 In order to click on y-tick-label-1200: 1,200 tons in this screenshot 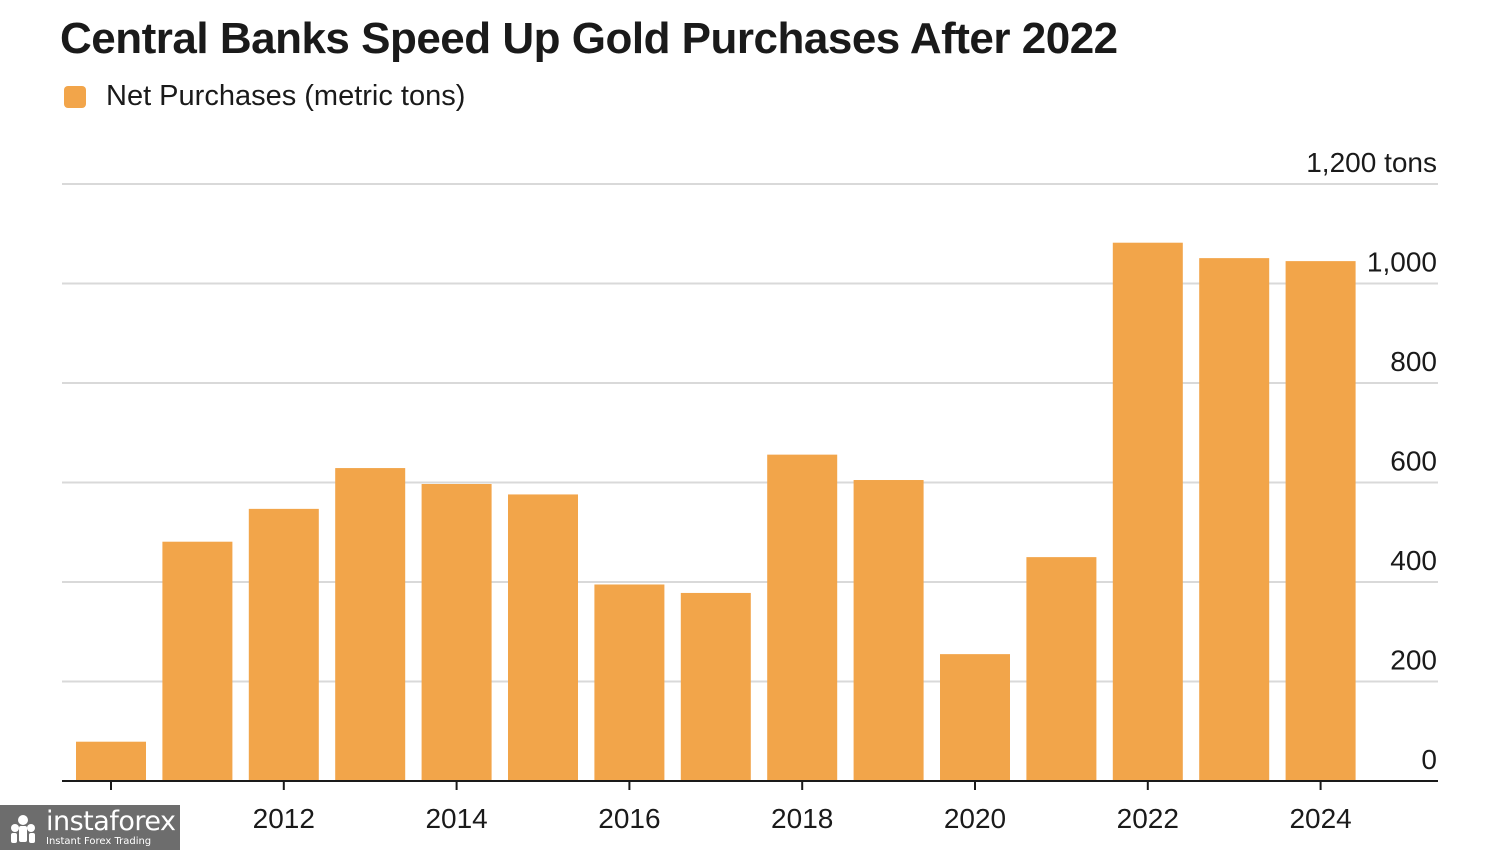, I will do `click(1371, 162)`.